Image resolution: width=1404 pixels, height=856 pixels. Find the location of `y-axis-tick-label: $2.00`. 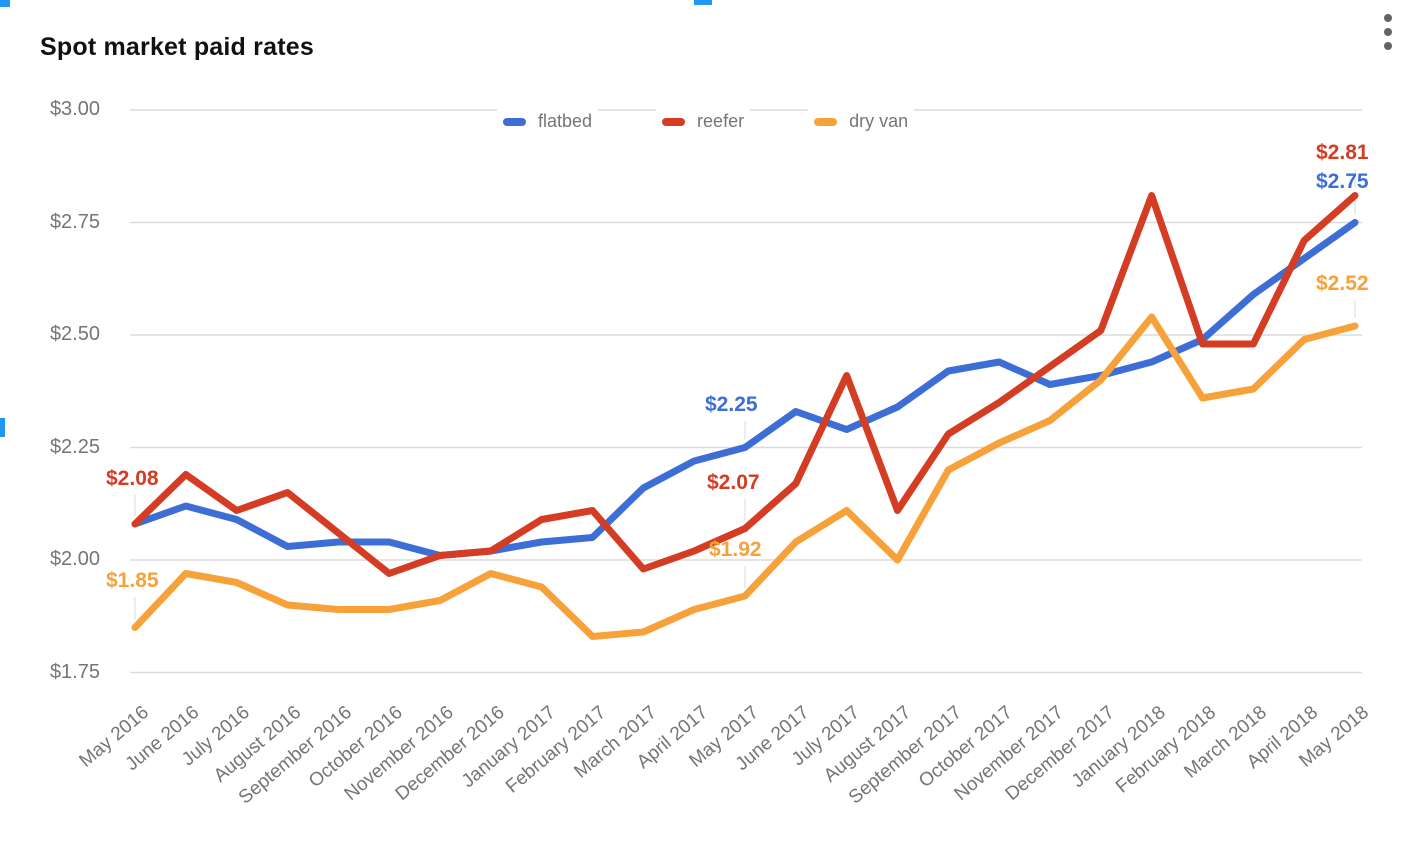

y-axis-tick-label: $2.00 is located at coordinates (74, 559).